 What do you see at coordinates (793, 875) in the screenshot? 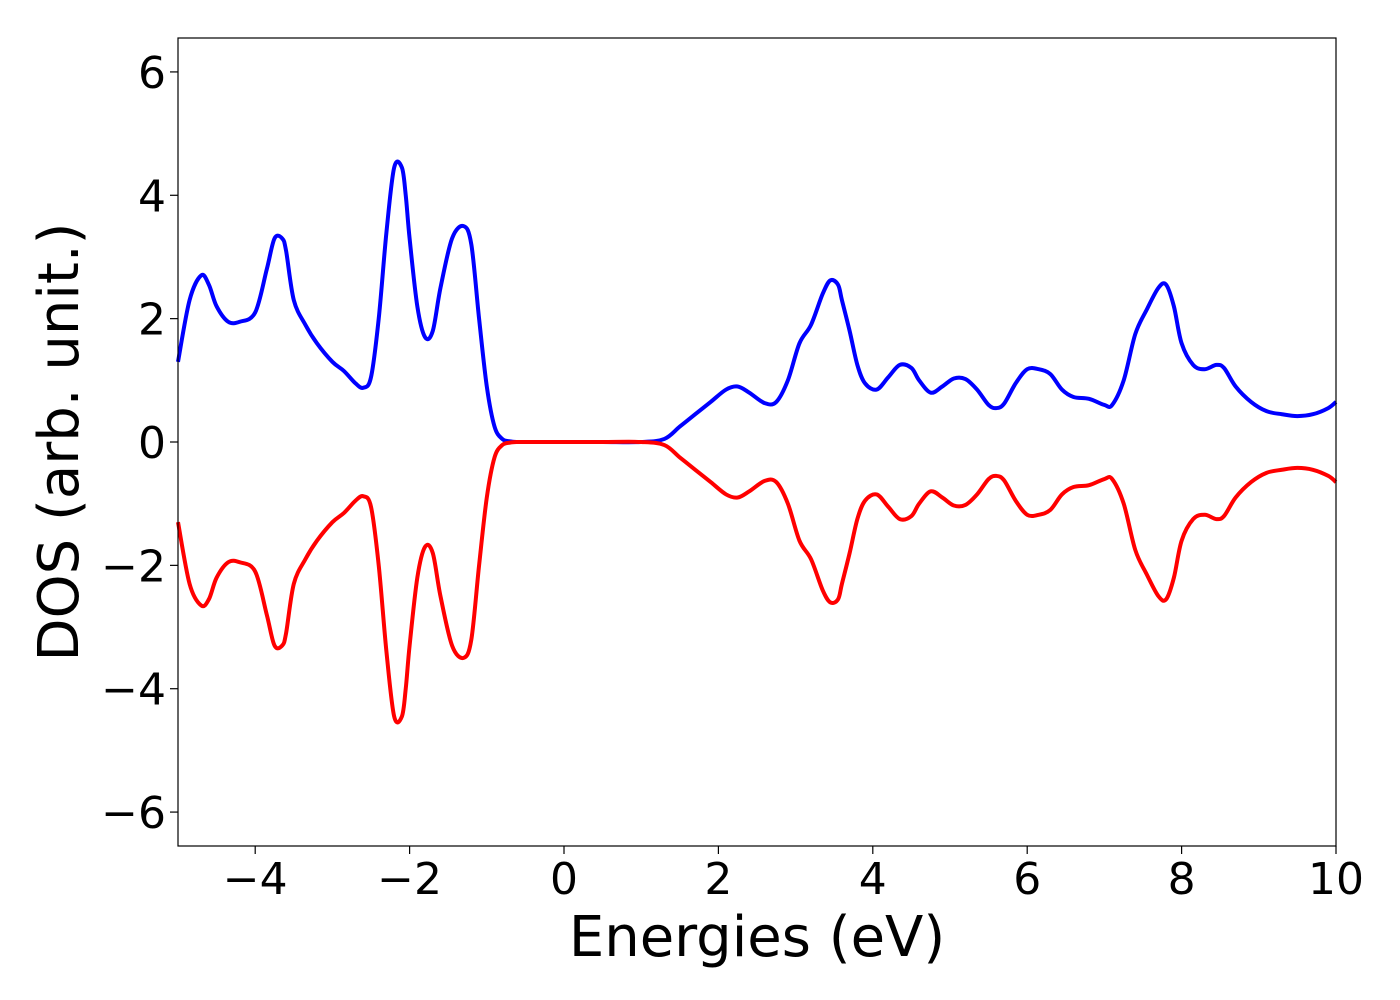
I see `x-axis-ticks: −4 −2 0 2 4 6 8 10` at bounding box center [793, 875].